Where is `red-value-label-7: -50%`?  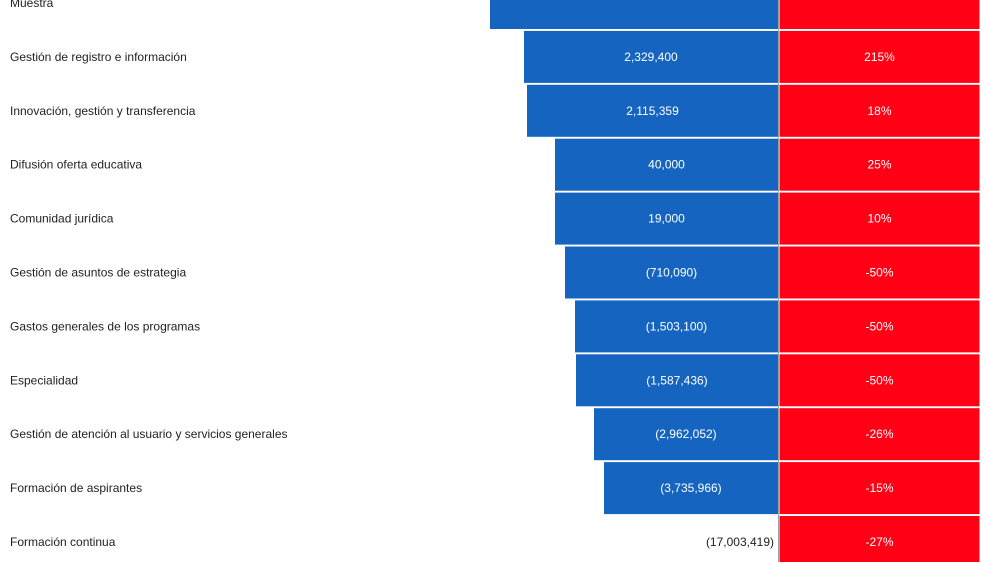 red-value-label-7: -50% is located at coordinates (879, 380).